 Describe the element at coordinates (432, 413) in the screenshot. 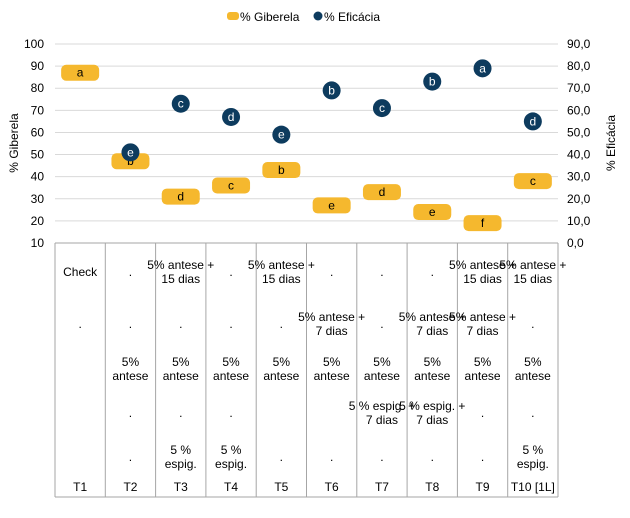

I see `table-cell: 5 % espig. +7 dias` at that location.